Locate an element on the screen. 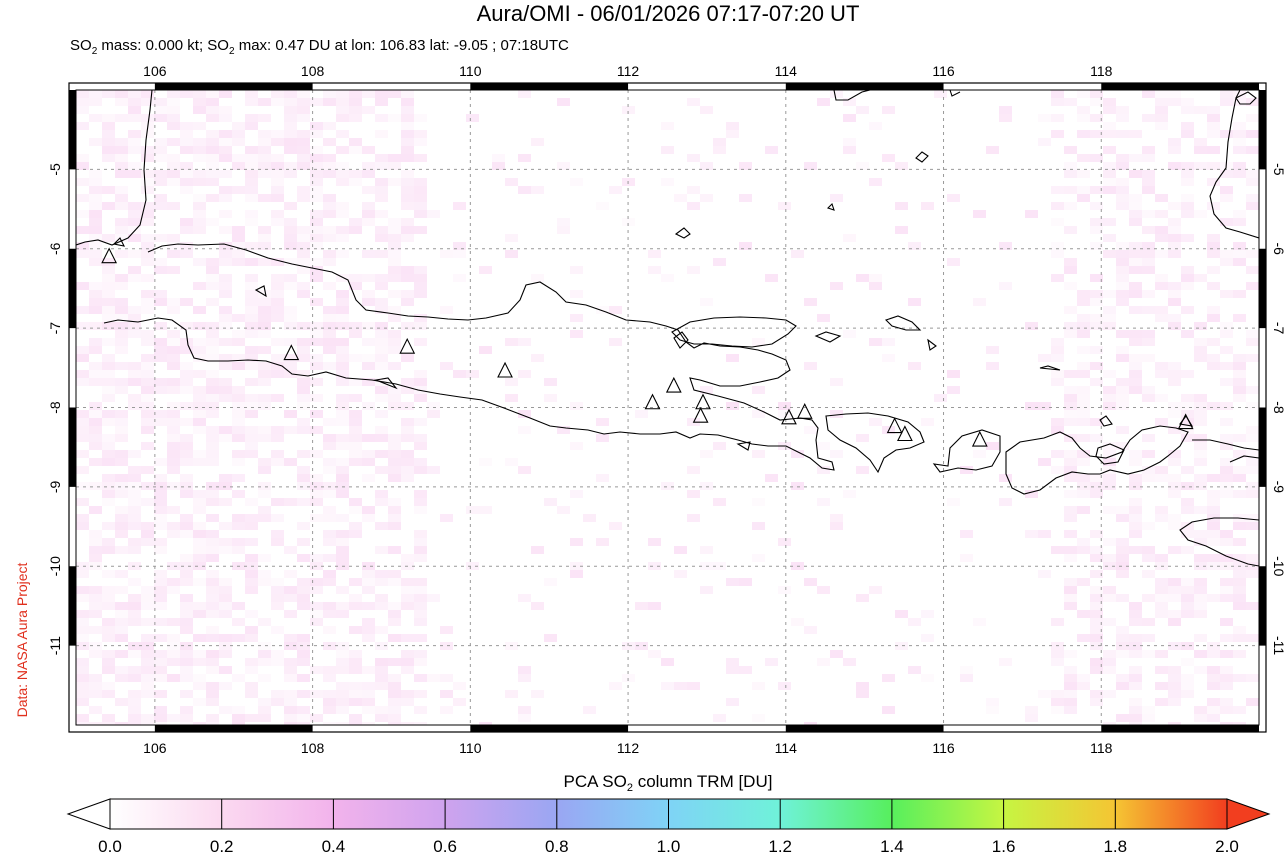  lon-tick-label-bottom: 118 is located at coordinates (1101, 748).